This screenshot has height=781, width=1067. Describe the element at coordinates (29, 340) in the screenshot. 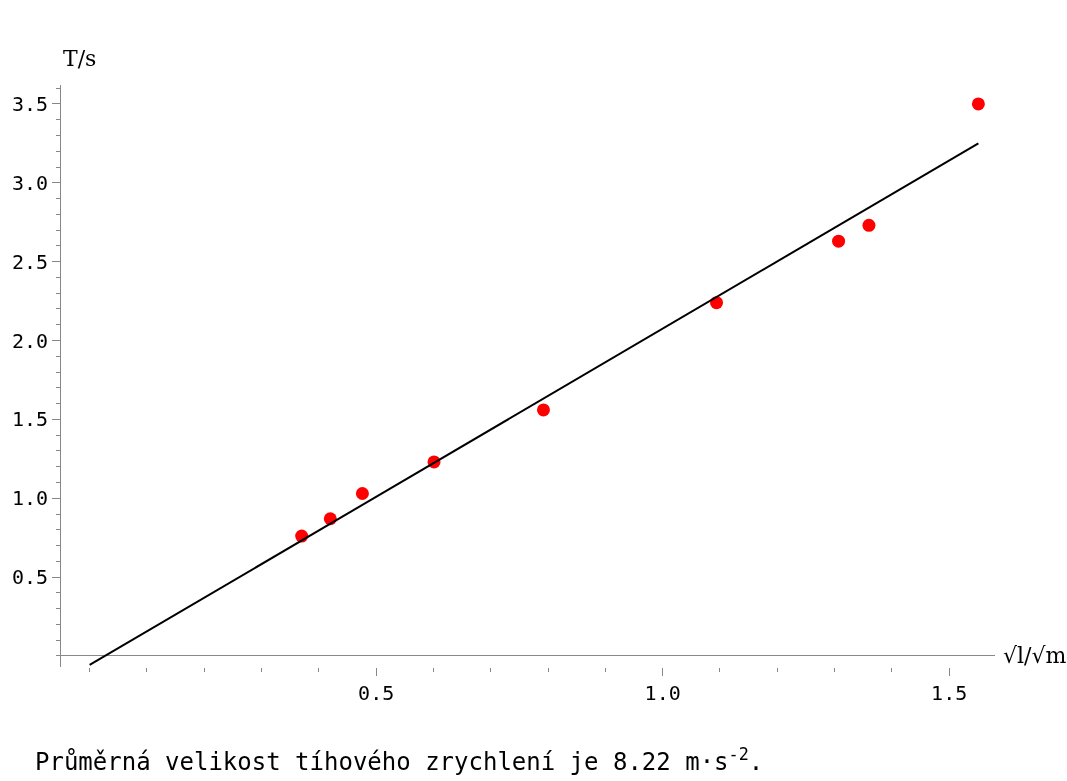

I see `y-tick-label: 2.0` at that location.